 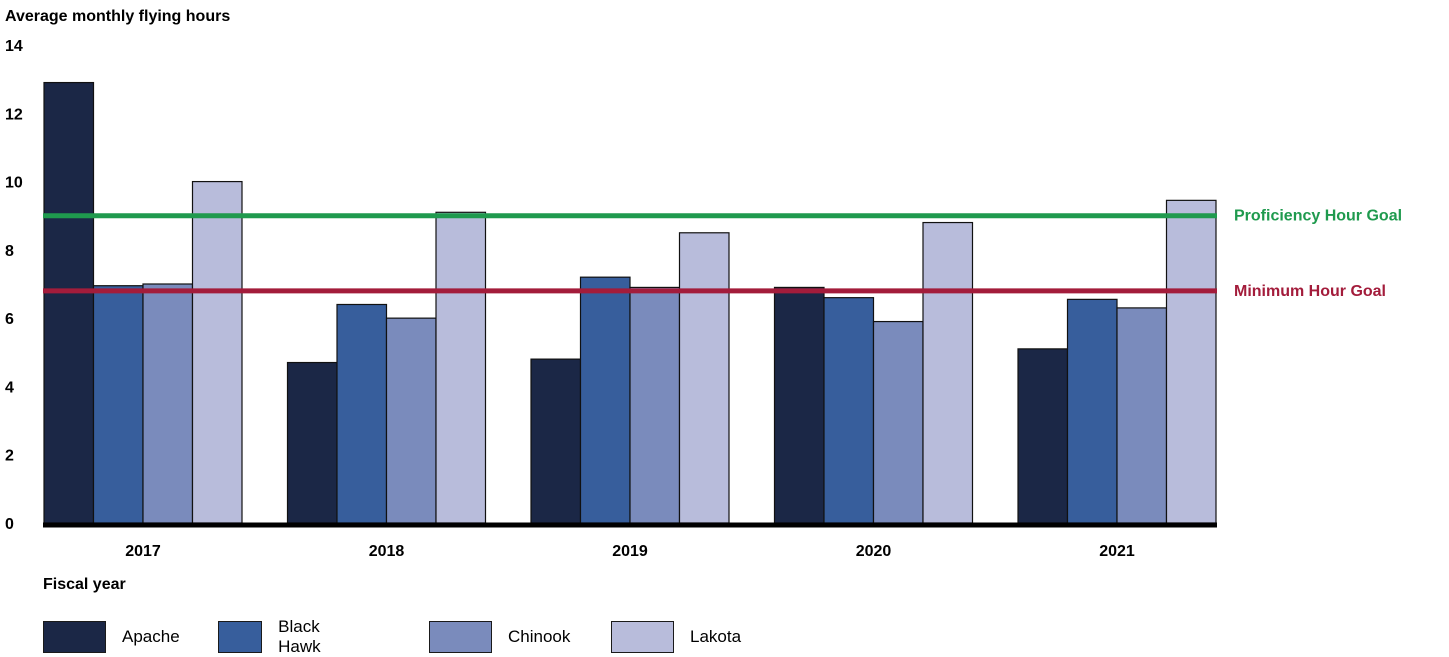 What do you see at coordinates (1117, 551) in the screenshot?
I see `x-tick-label: 2021` at bounding box center [1117, 551].